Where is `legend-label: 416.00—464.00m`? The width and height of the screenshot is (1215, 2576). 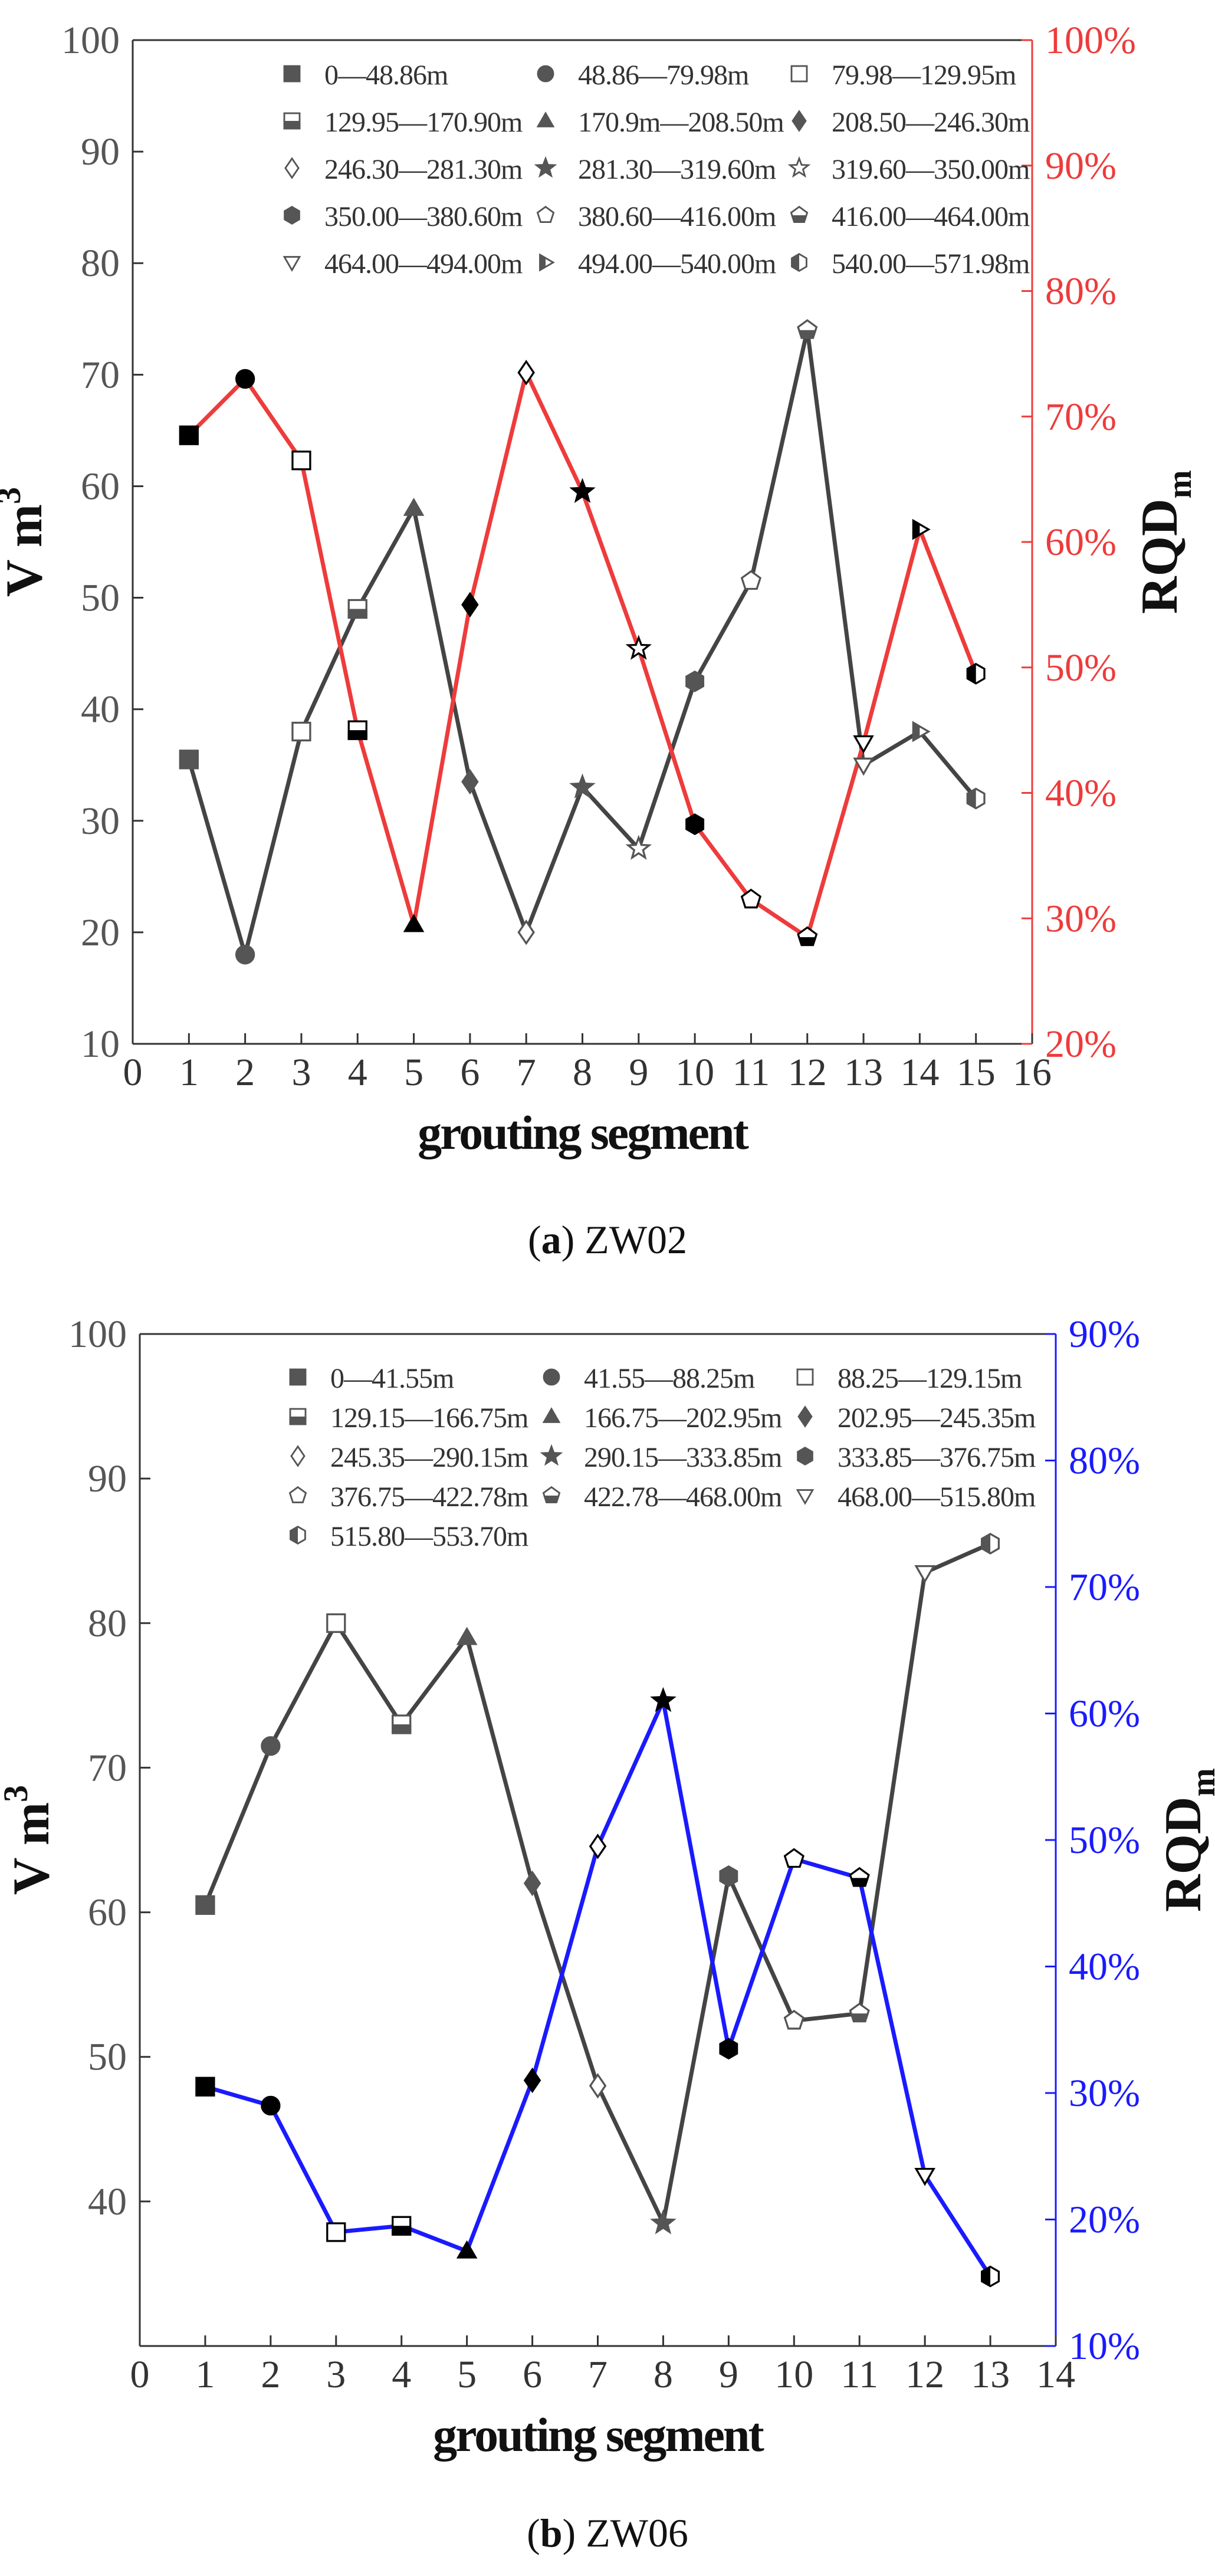 legend-label: 416.00—464.00m is located at coordinates (931, 217).